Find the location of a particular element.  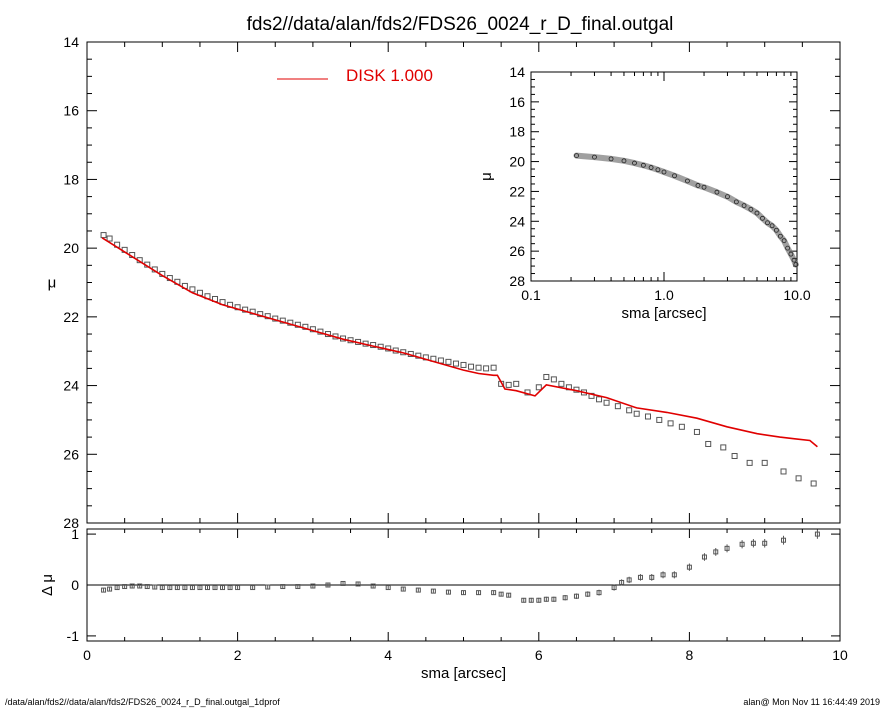

y-tick-label: 22 is located at coordinates (71, 317).